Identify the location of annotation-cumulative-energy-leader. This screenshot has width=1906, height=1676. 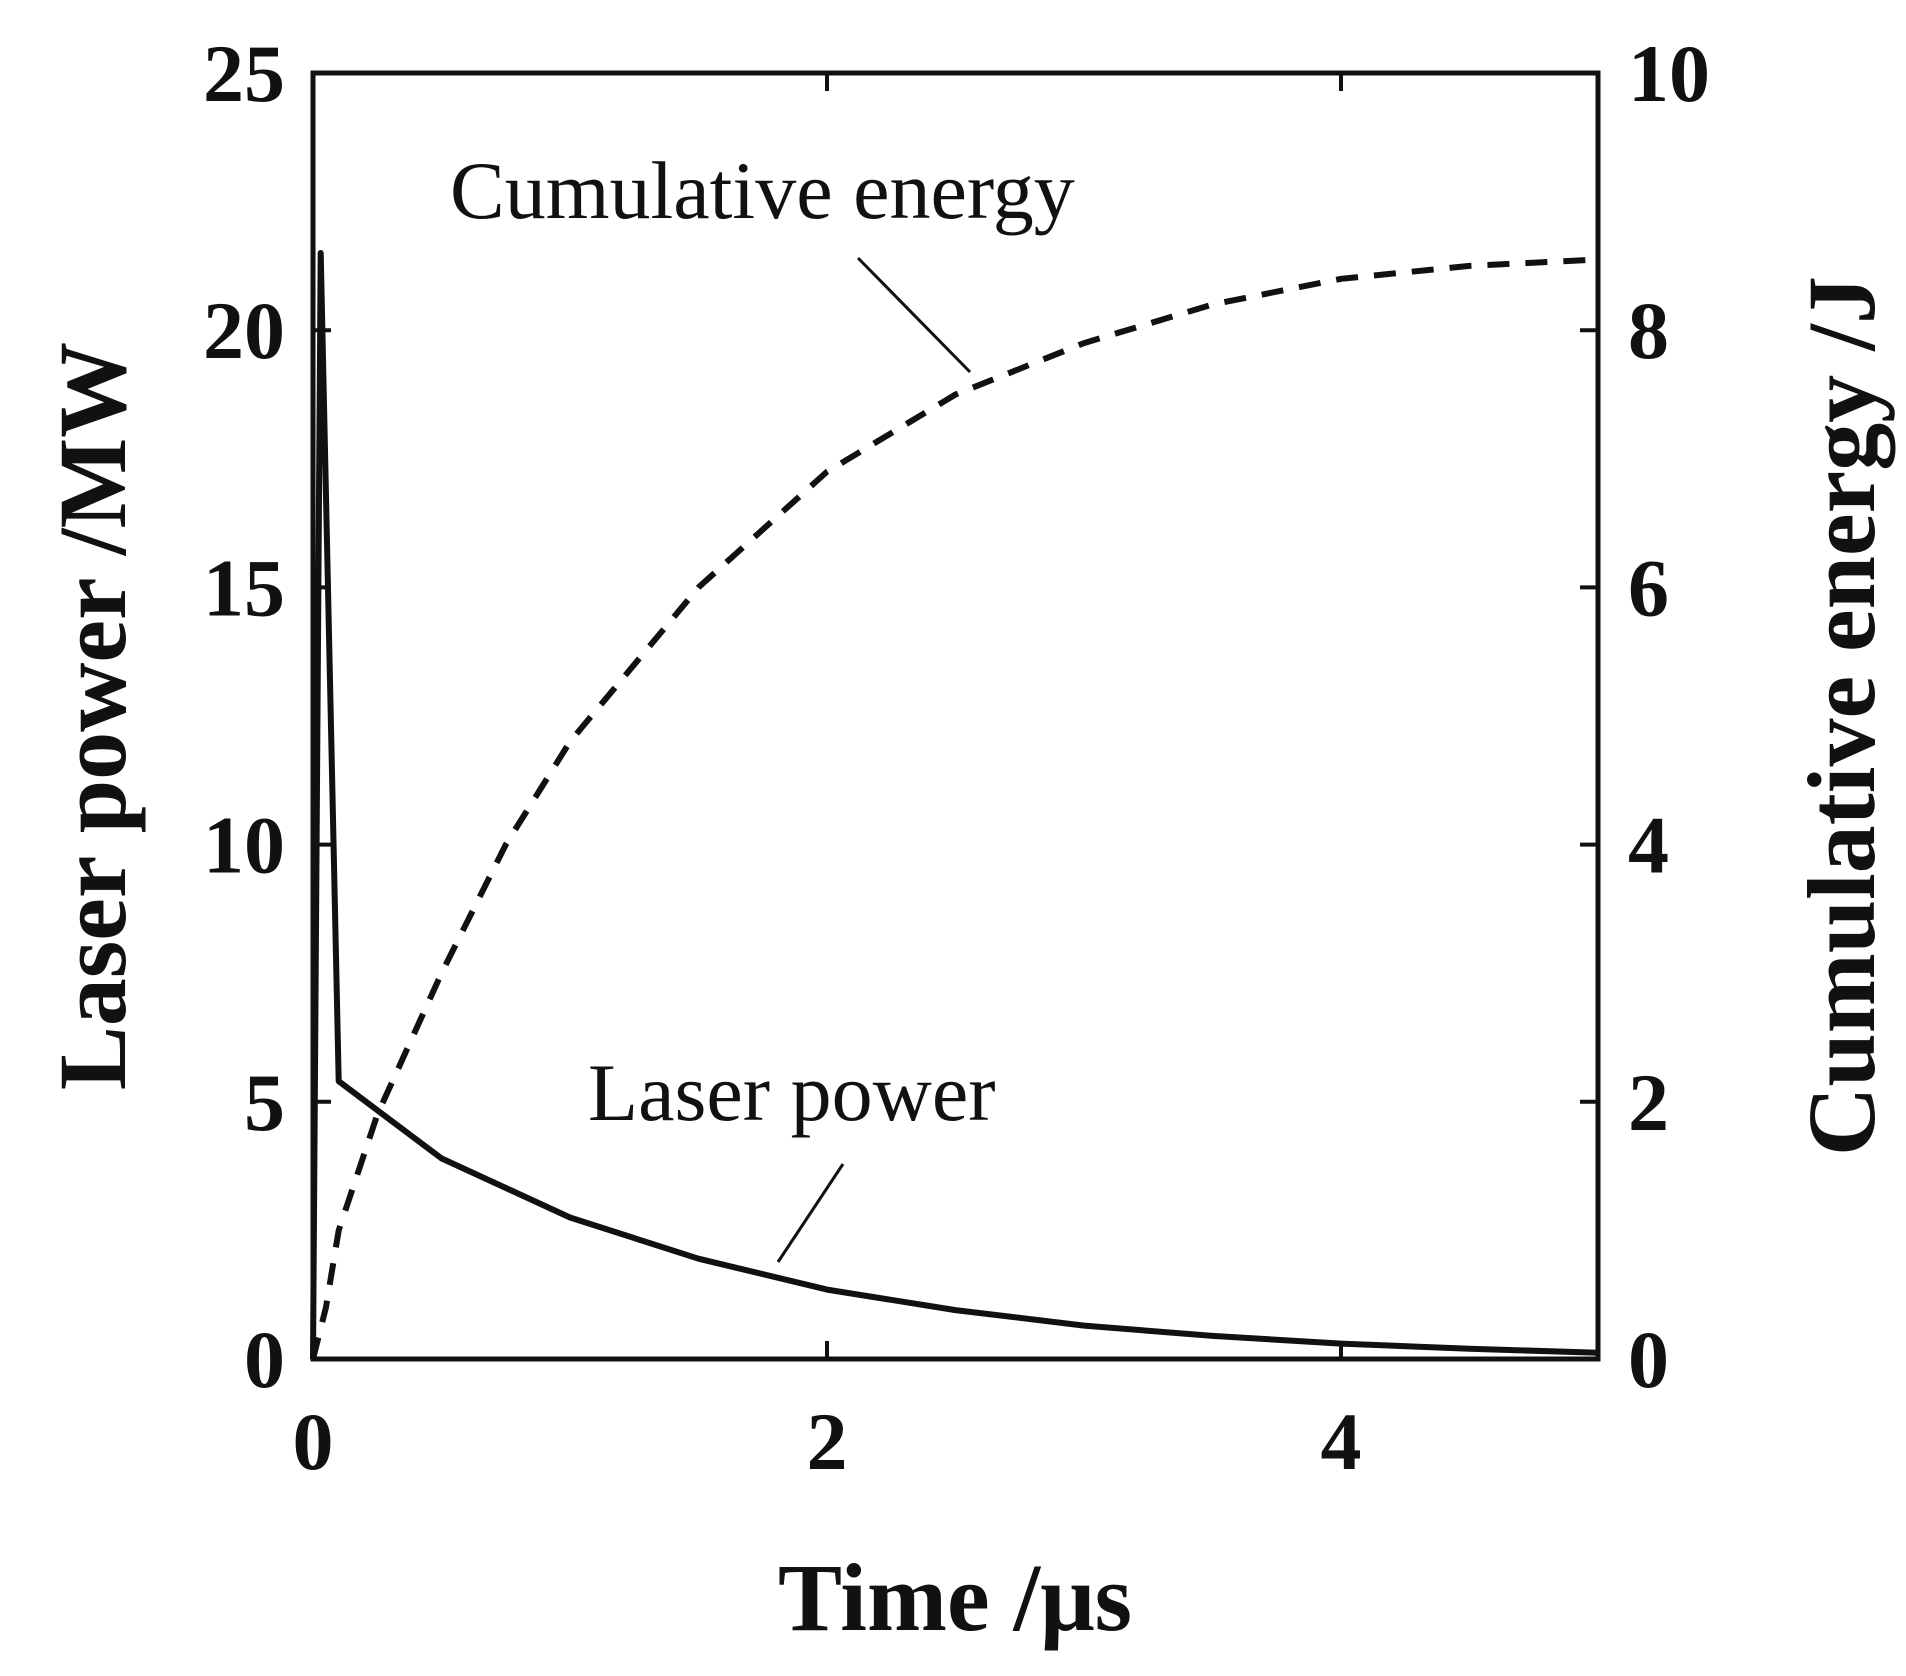
(914, 315).